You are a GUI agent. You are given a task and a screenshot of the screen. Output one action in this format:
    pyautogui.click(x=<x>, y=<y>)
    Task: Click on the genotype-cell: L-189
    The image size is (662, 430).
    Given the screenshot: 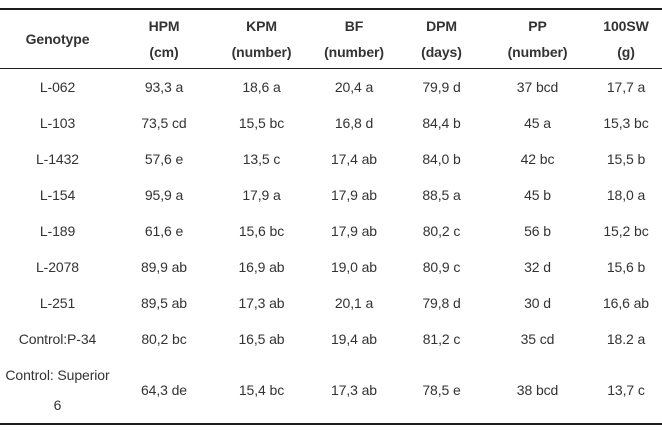 What is the action you would take?
    pyautogui.click(x=57, y=231)
    